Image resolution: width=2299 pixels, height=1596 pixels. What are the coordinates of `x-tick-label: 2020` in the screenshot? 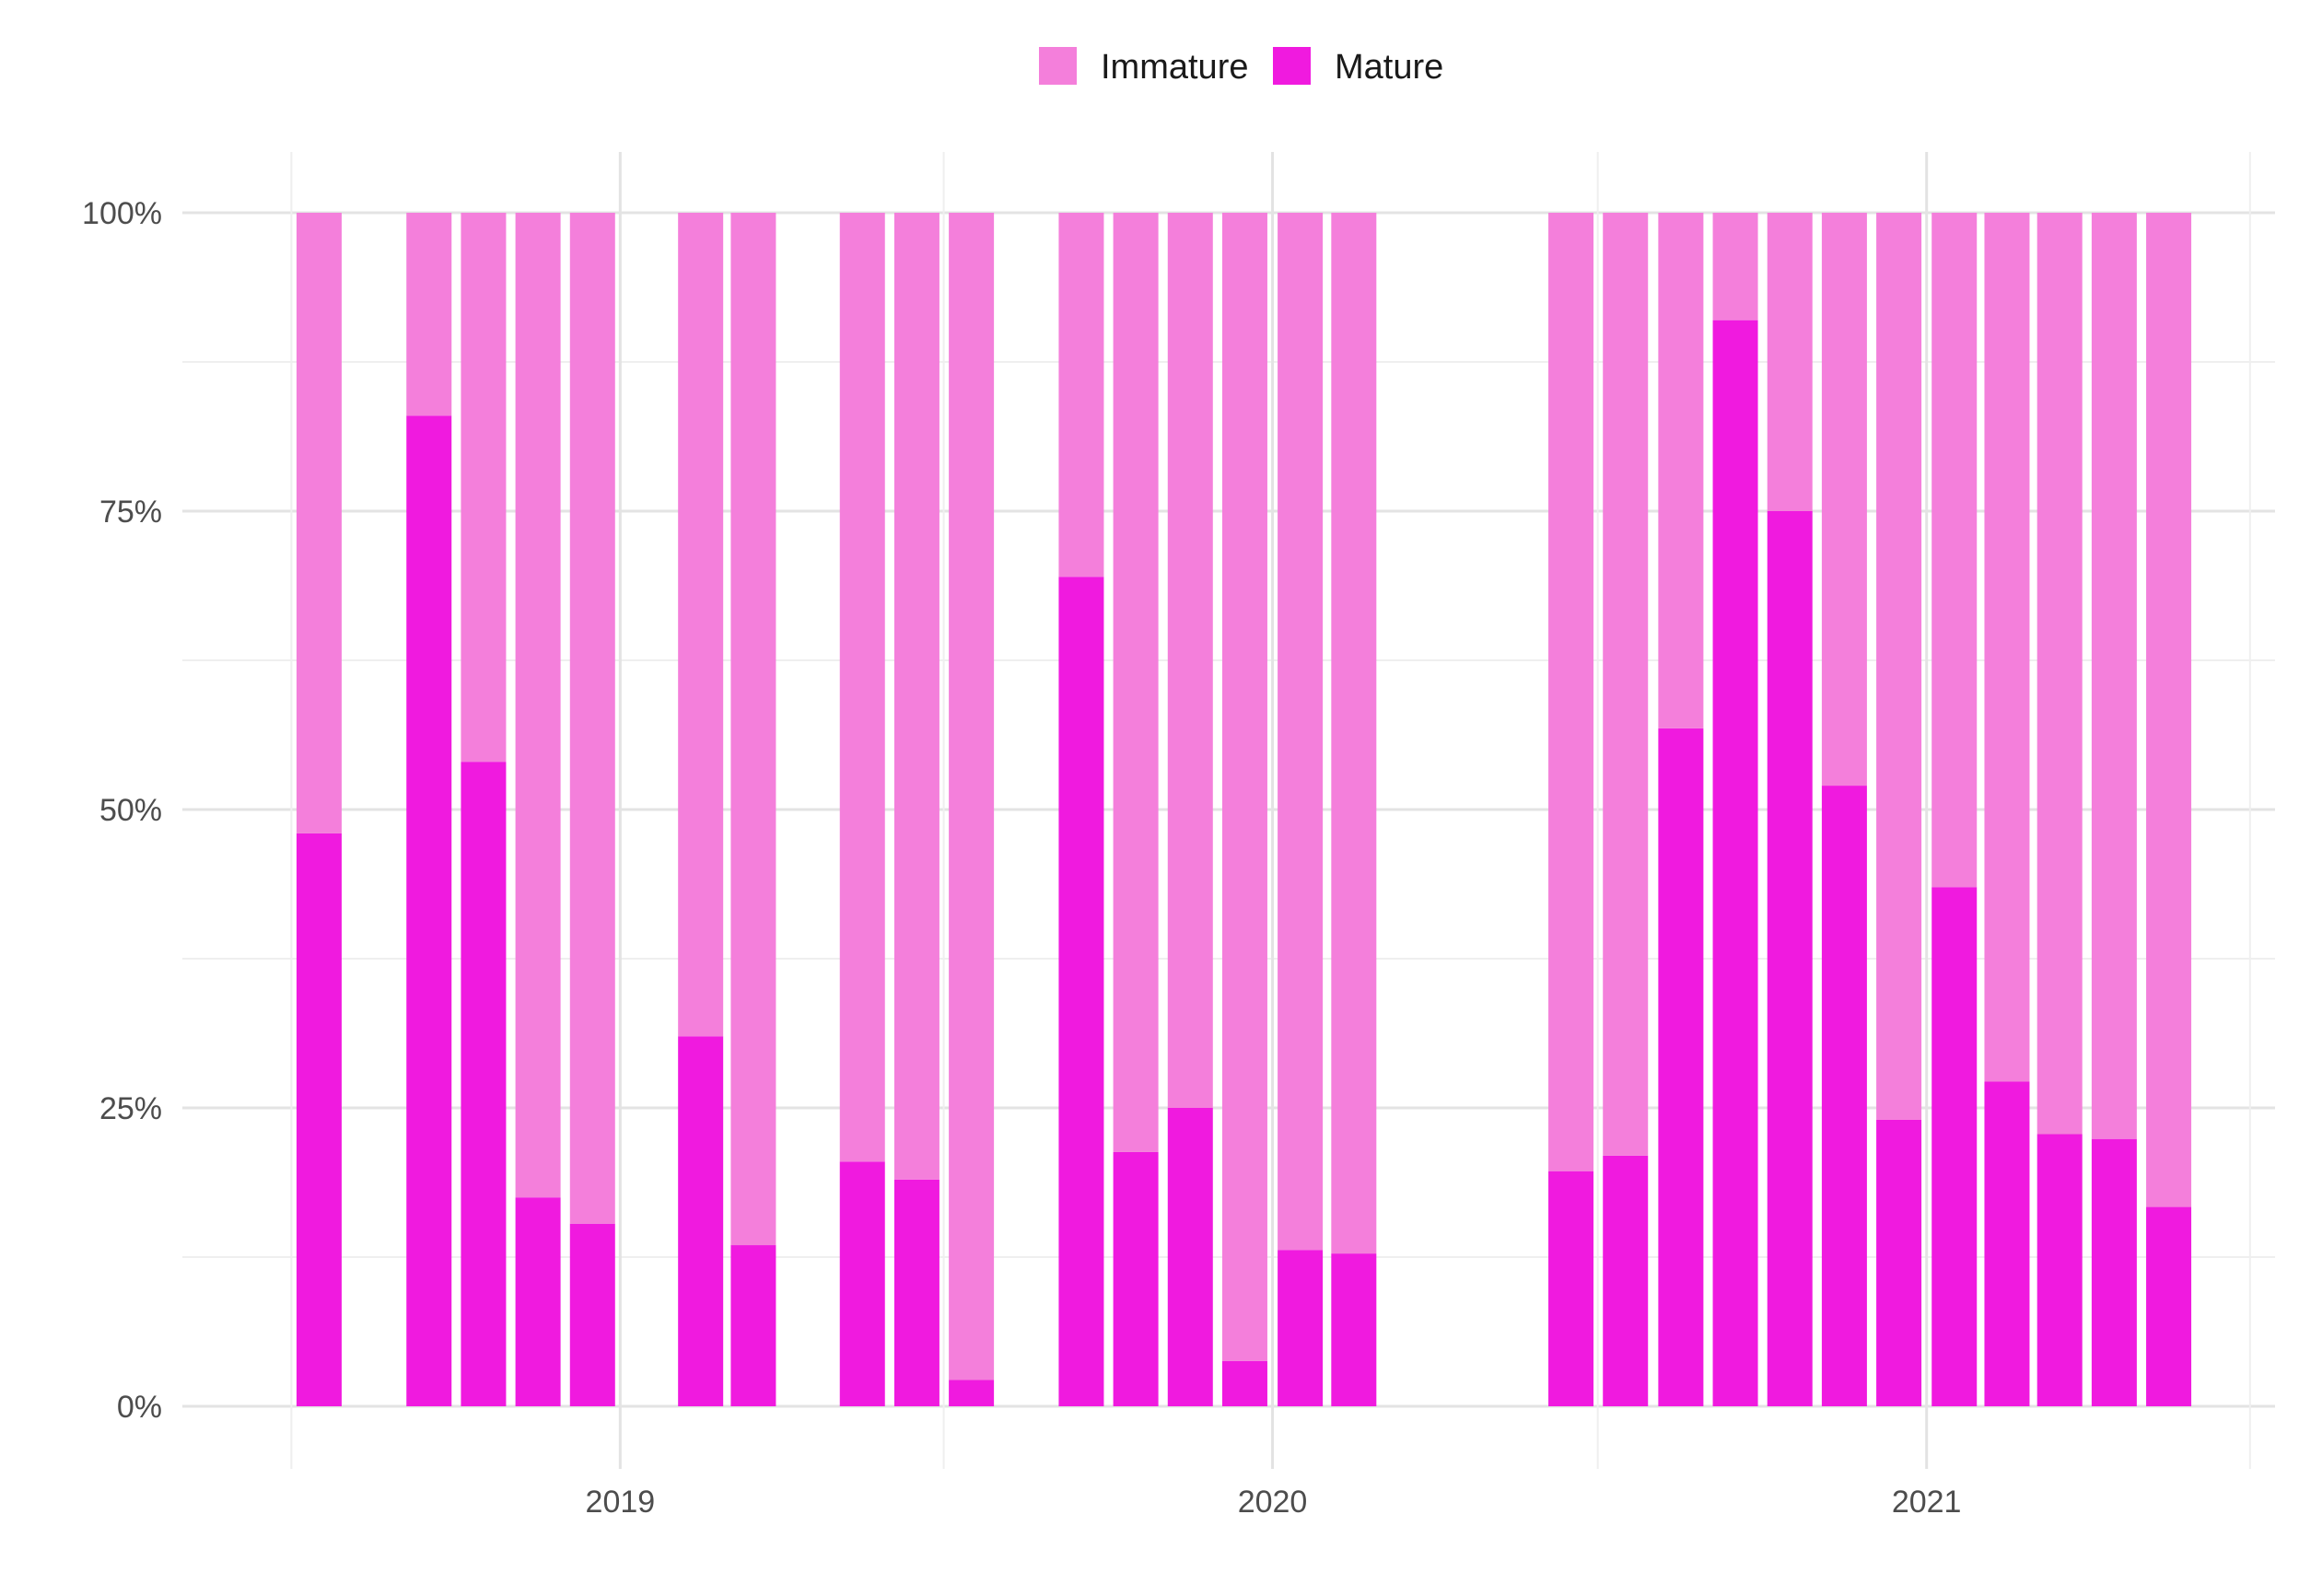 It's located at (1273, 1503).